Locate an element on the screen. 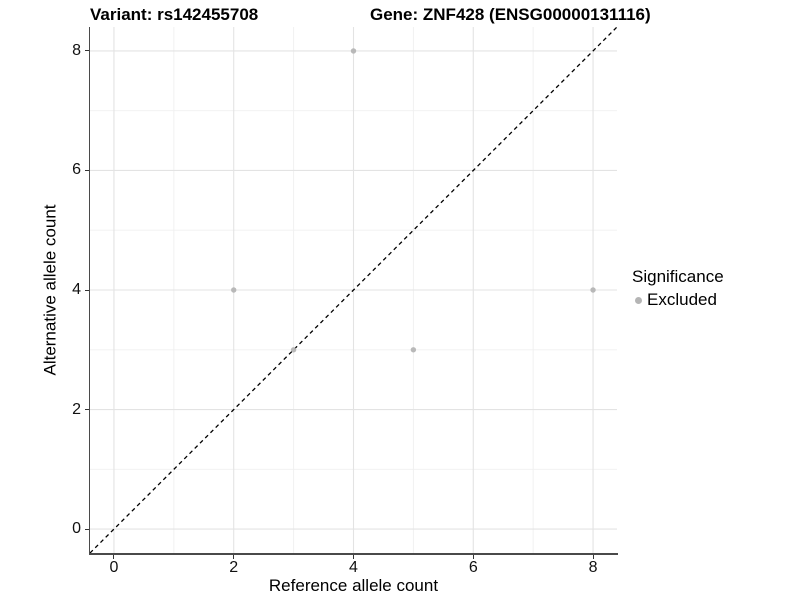  y-tick-label: 2 is located at coordinates (76, 409).